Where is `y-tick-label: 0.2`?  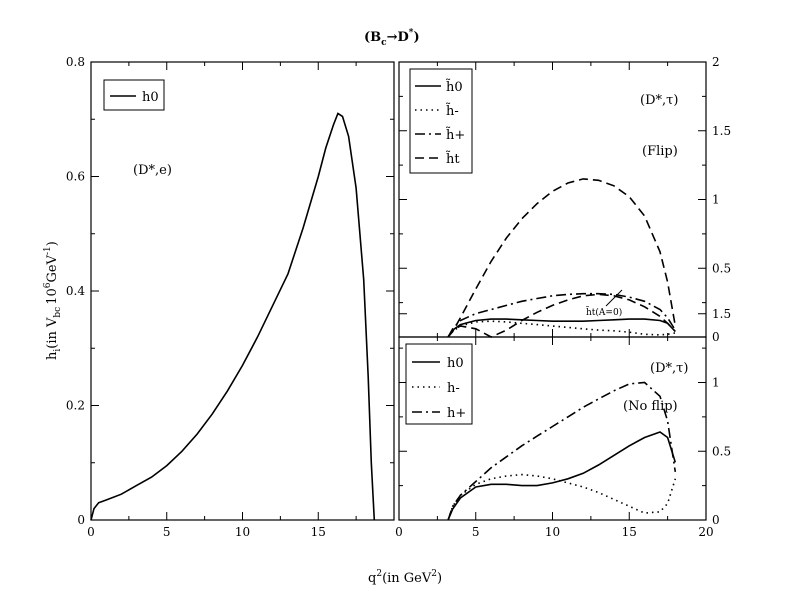
y-tick-label: 0.2 is located at coordinates (75, 406).